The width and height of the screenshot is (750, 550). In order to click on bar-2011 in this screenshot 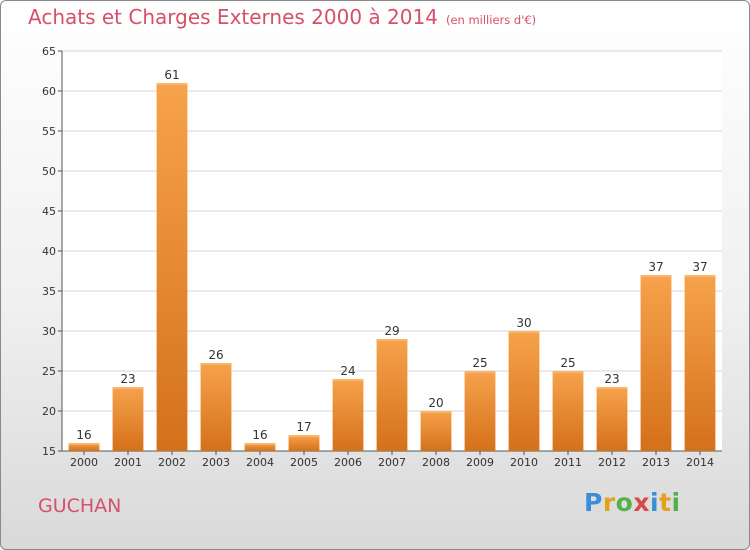, I will do `click(568, 411)`.